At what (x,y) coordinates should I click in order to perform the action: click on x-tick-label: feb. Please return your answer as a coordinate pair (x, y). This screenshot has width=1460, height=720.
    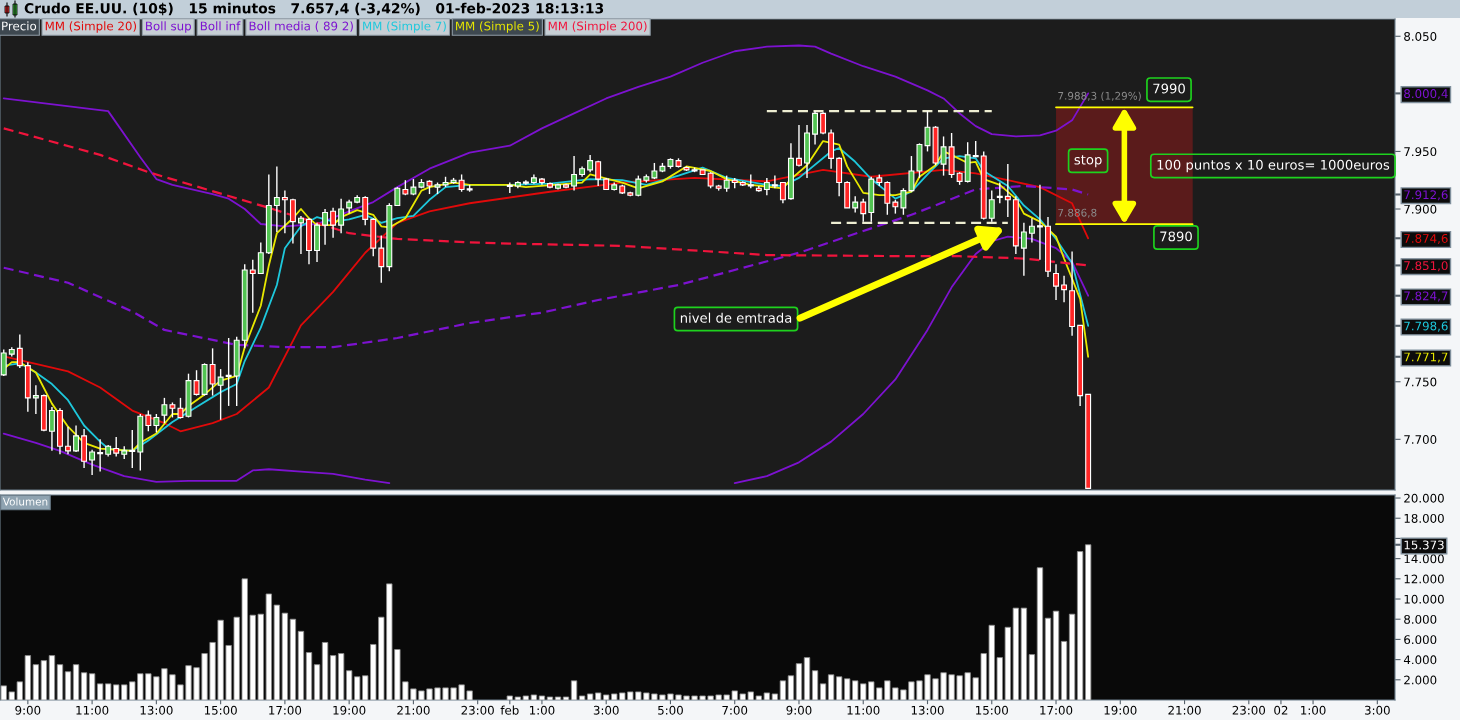
    Looking at the image, I should click on (509, 710).